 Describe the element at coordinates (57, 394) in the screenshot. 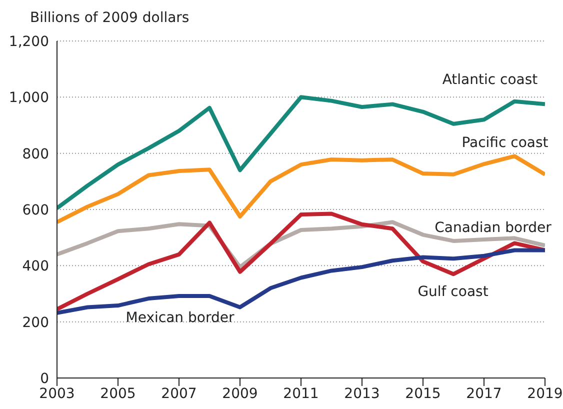

I see `x-tick-label: 2003` at that location.